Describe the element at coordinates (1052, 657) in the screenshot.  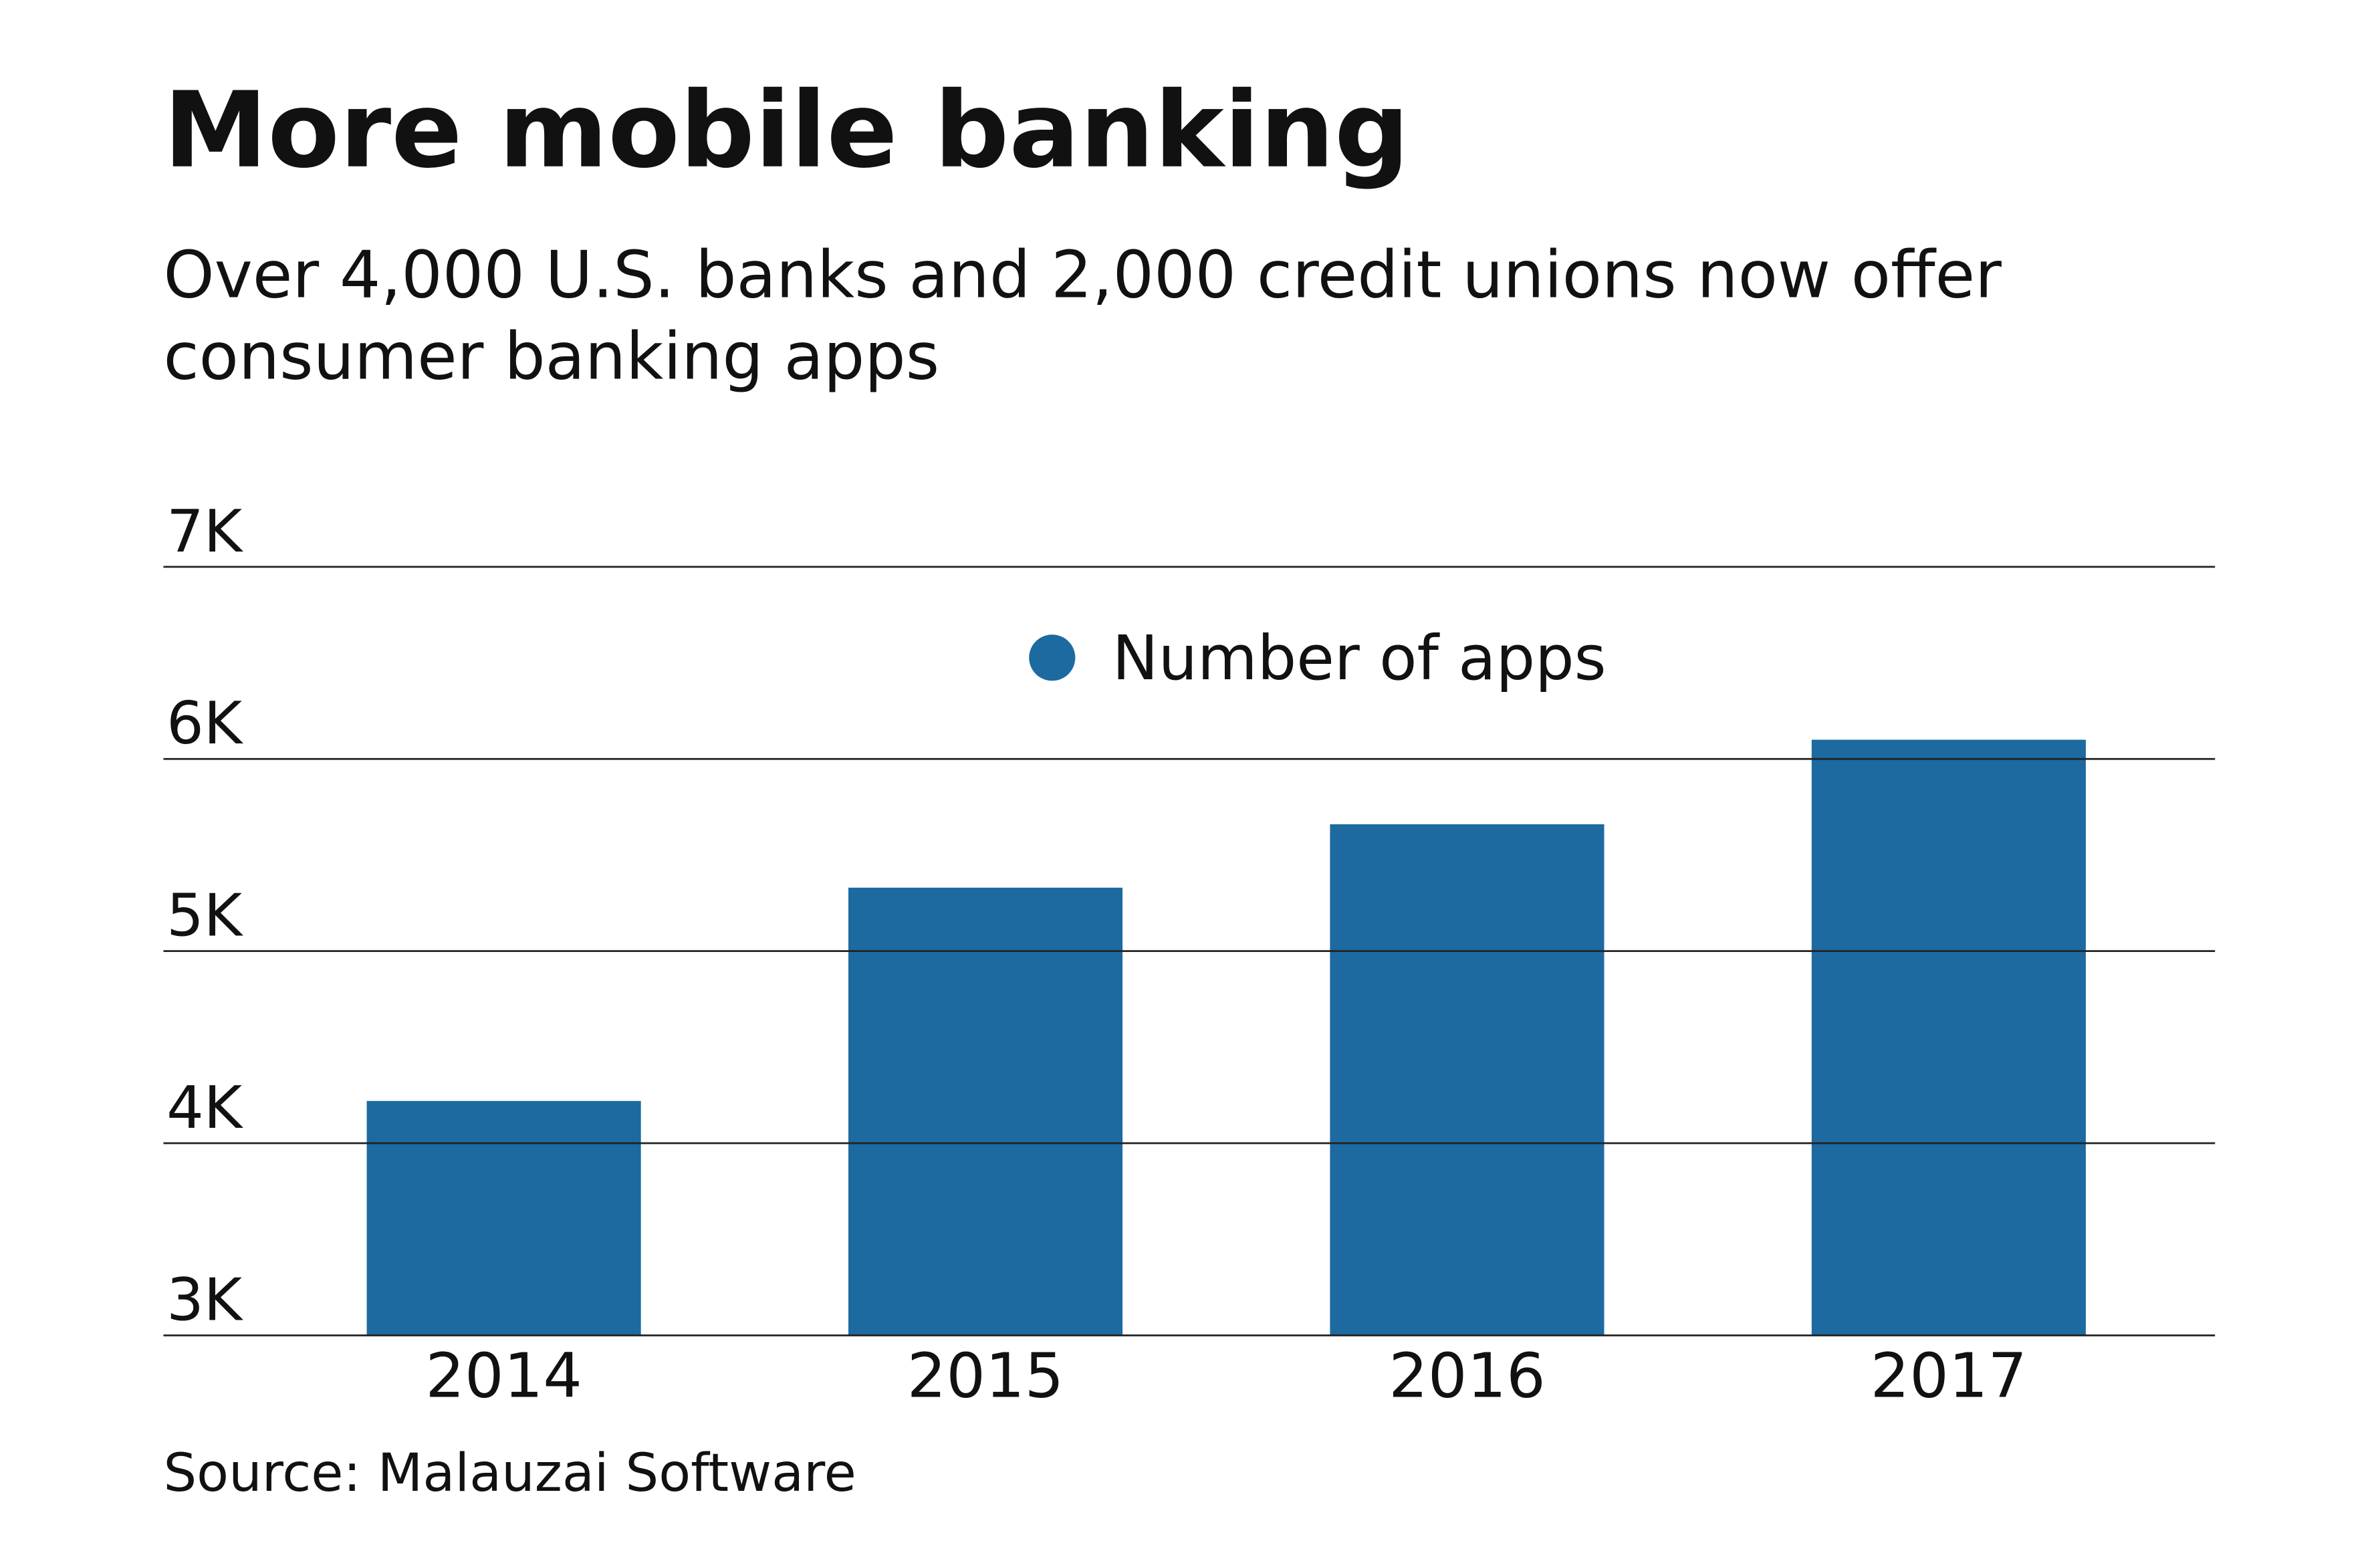
I see `legend-marker` at that location.